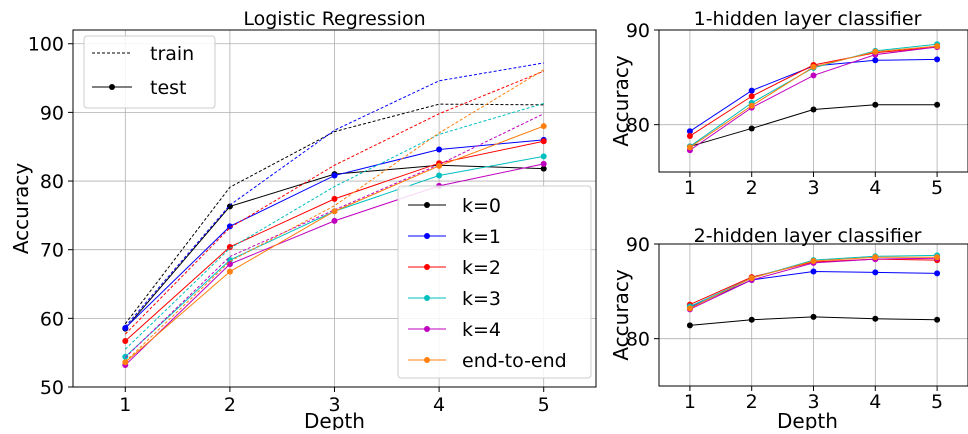 Image resolution: width=968 pixels, height=434 pixels. Describe the element at coordinates (439, 405) in the screenshot. I see `chart0-xtick-label-3: 4` at that location.